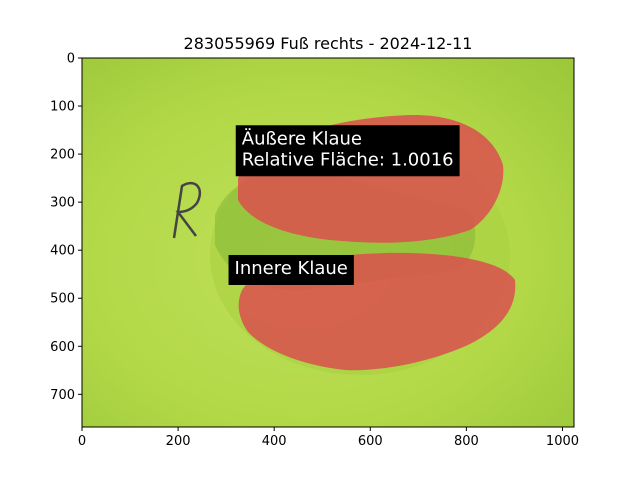 This screenshot has width=640, height=480. Describe the element at coordinates (62, 203) in the screenshot. I see `y-tick-label: 300` at that location.